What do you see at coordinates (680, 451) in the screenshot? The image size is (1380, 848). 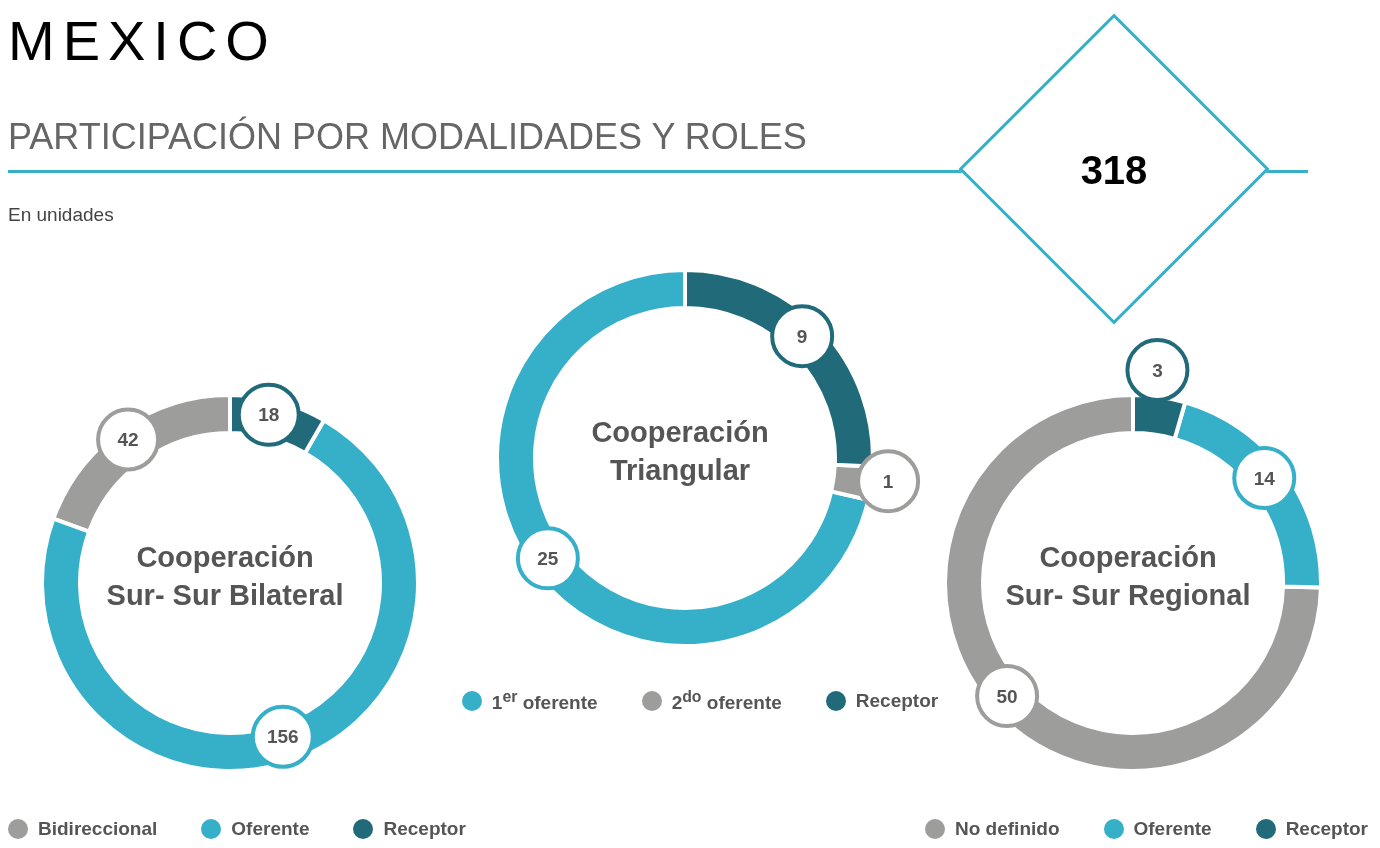 I see `text: Cooperación Triangular` at bounding box center [680, 451].